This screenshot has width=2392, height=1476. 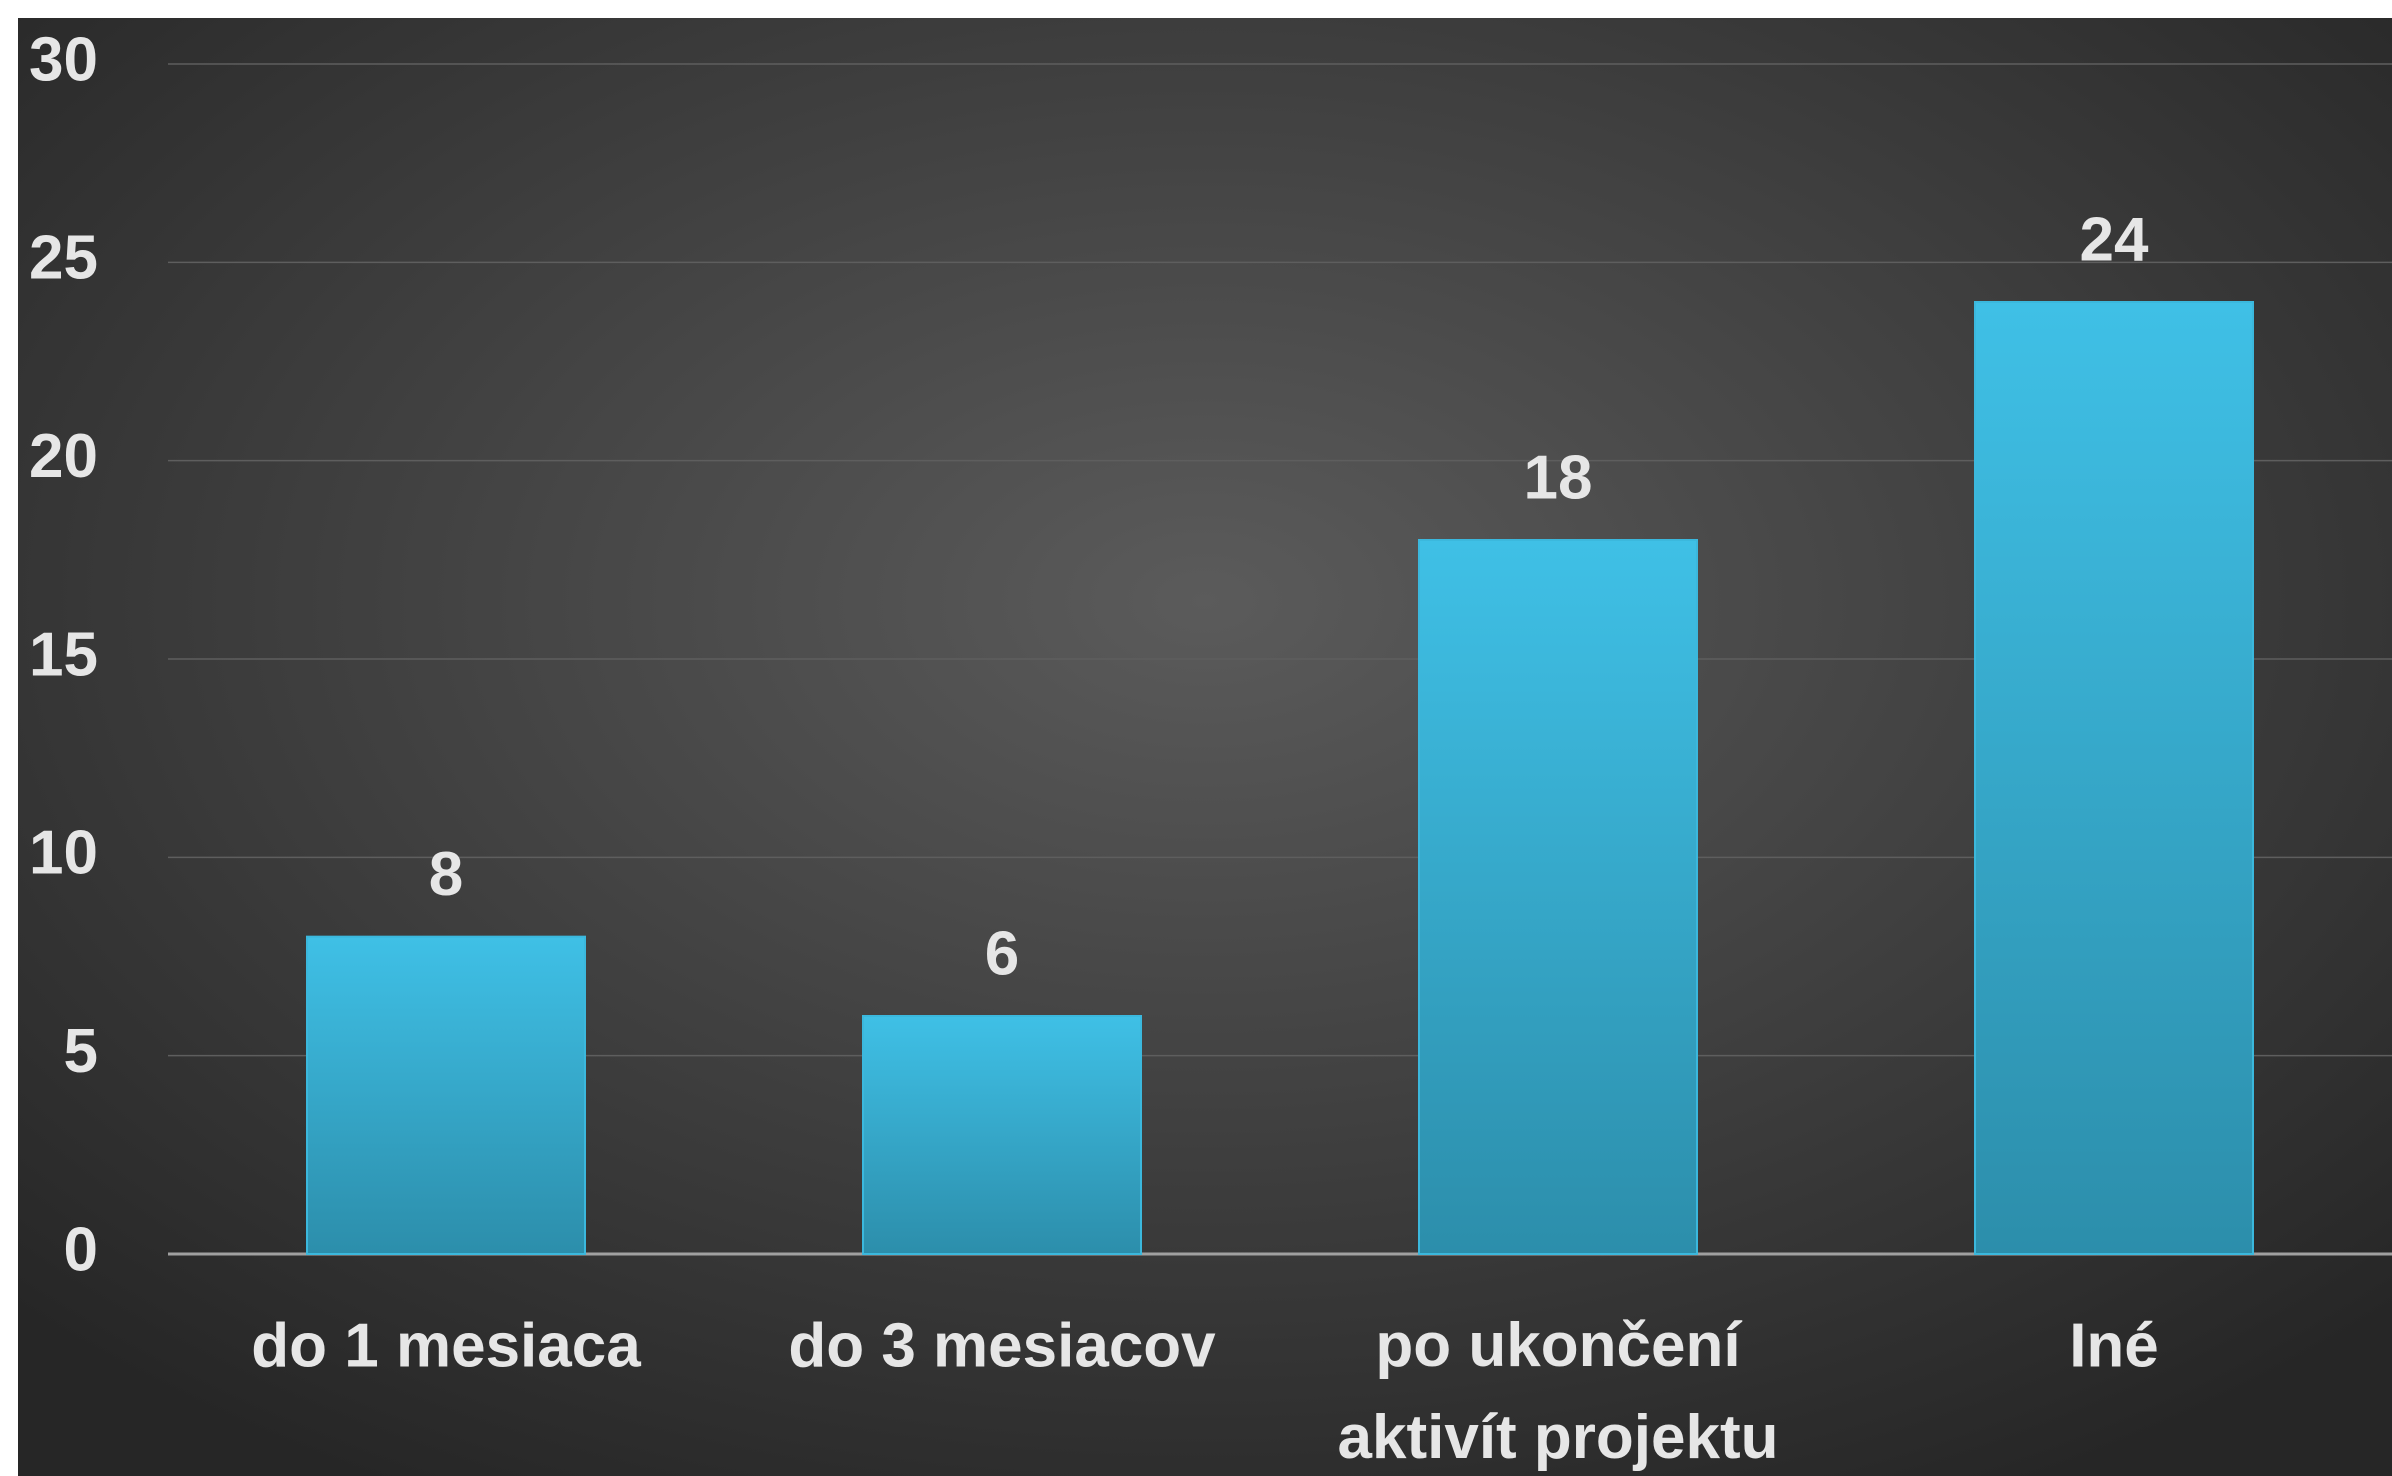 What do you see at coordinates (63, 59) in the screenshot?
I see `y-tick-label: 30` at bounding box center [63, 59].